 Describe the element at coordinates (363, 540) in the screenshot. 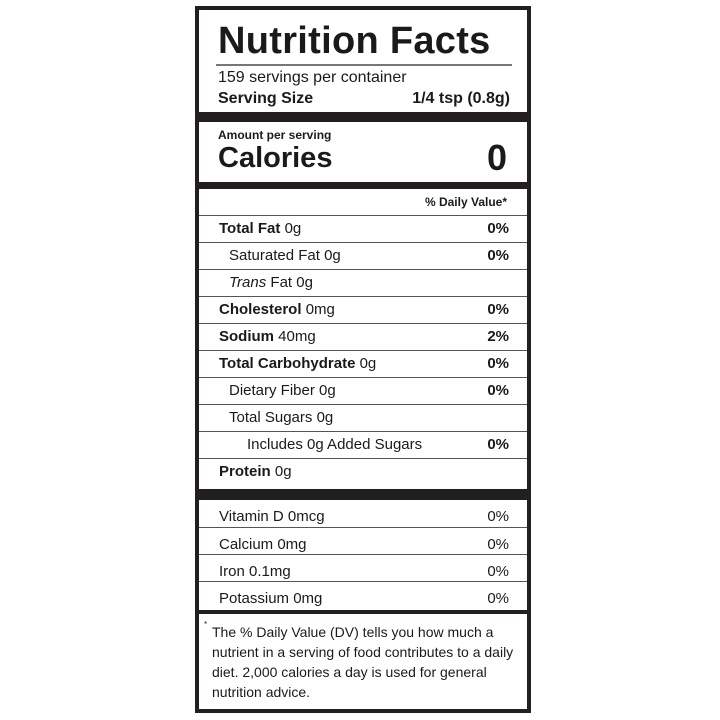

I see `vitamin-row: Calcium 0mg 0%` at that location.